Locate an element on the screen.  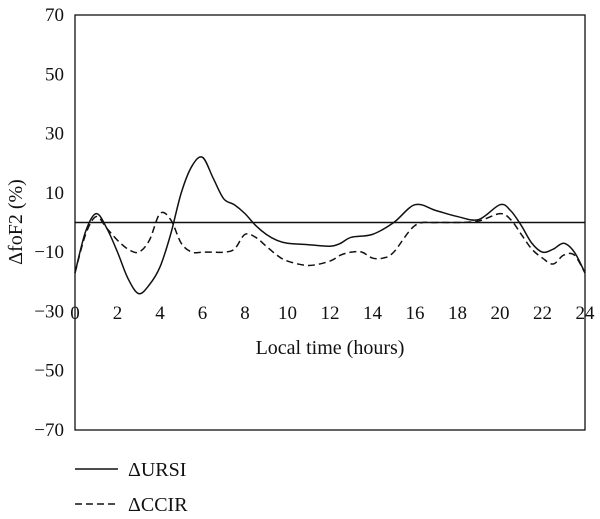
x-tick-label: 14 is located at coordinates (373, 313).